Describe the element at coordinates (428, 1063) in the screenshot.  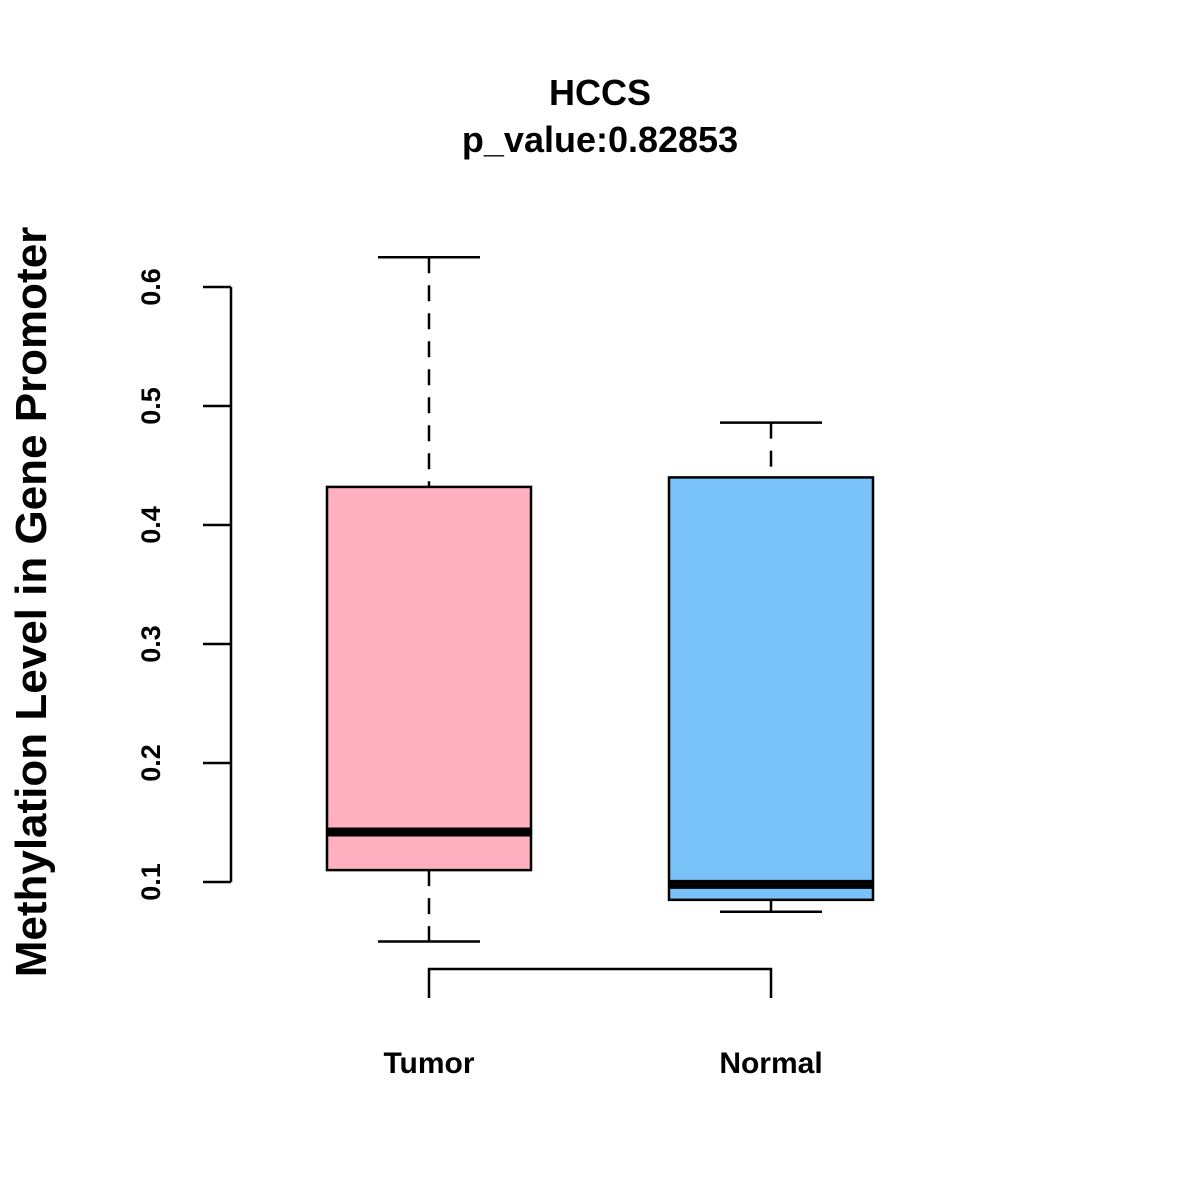
I see `x-label-tumor: Tumor` at that location.